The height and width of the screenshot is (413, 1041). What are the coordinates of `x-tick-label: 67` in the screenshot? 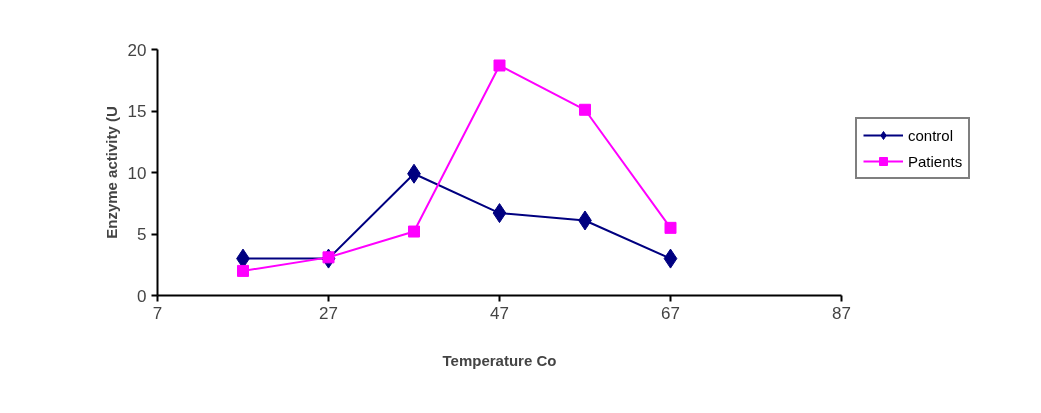 It's located at (670, 313).